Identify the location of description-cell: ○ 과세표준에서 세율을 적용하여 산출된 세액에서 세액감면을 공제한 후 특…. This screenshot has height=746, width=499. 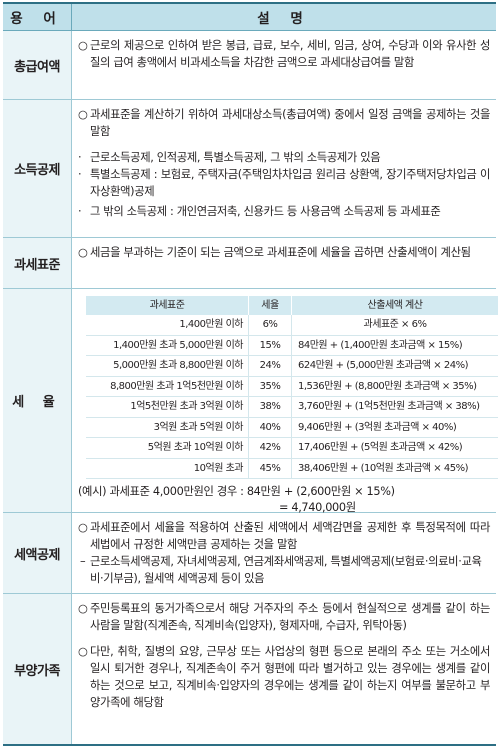
(284, 553).